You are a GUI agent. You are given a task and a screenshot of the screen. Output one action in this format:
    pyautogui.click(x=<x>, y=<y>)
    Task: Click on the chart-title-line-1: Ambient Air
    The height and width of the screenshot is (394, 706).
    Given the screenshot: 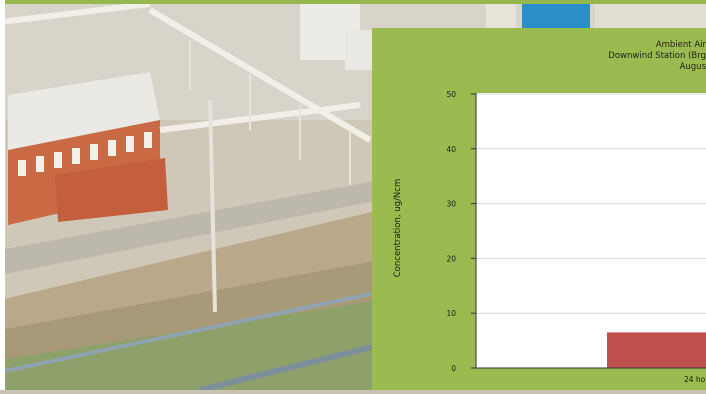 What is the action you would take?
    pyautogui.click(x=680, y=45)
    